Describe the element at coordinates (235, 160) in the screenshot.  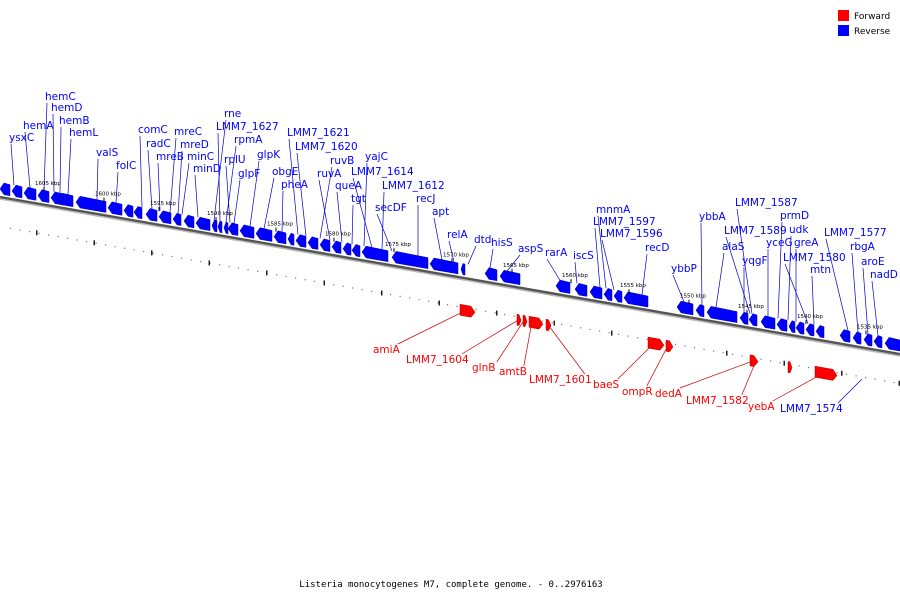
I see `reverse-gene-label: rplU` at that location.